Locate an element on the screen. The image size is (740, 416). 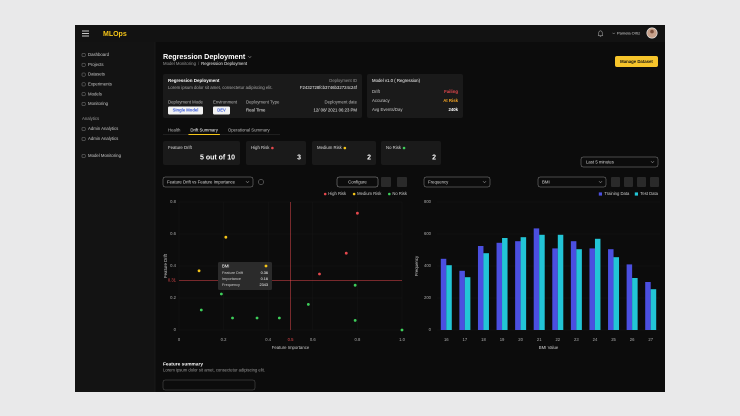
configure-button is located at coordinates (357, 182).